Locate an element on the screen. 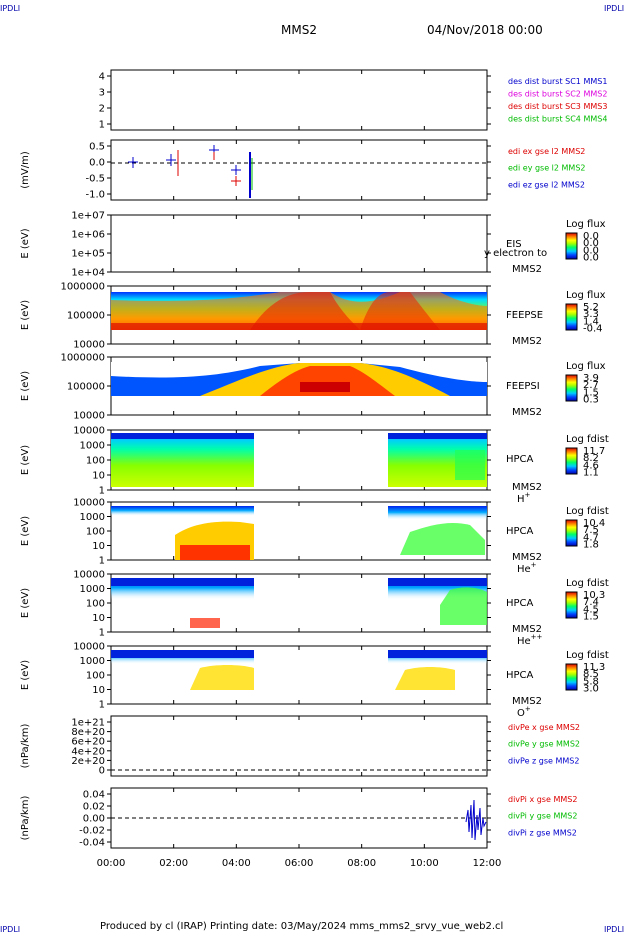  feepsi-spectrogram is located at coordinates (299, 379).